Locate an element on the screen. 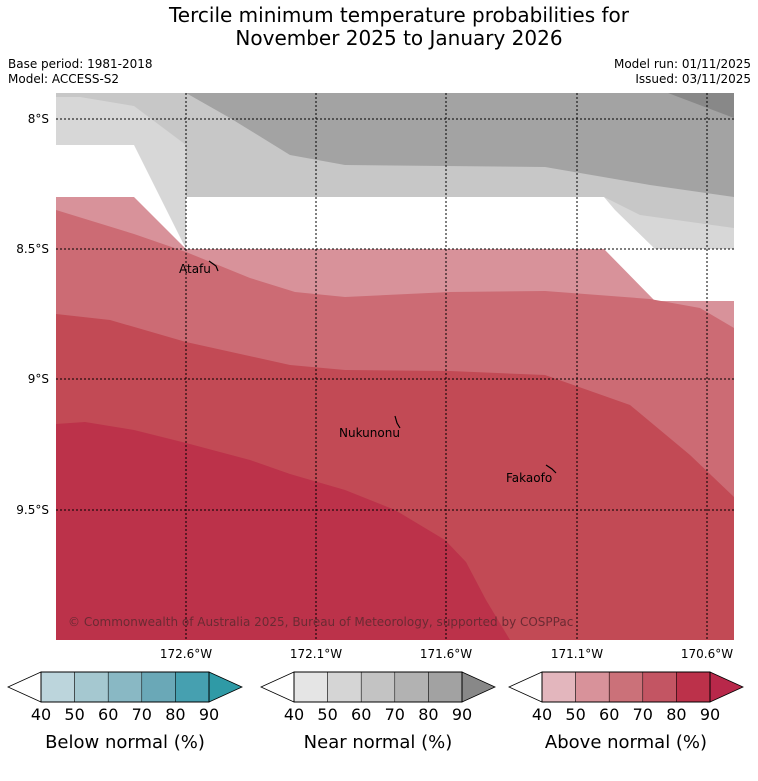  colorbar-above-tick-label: 40 is located at coordinates (542, 714).